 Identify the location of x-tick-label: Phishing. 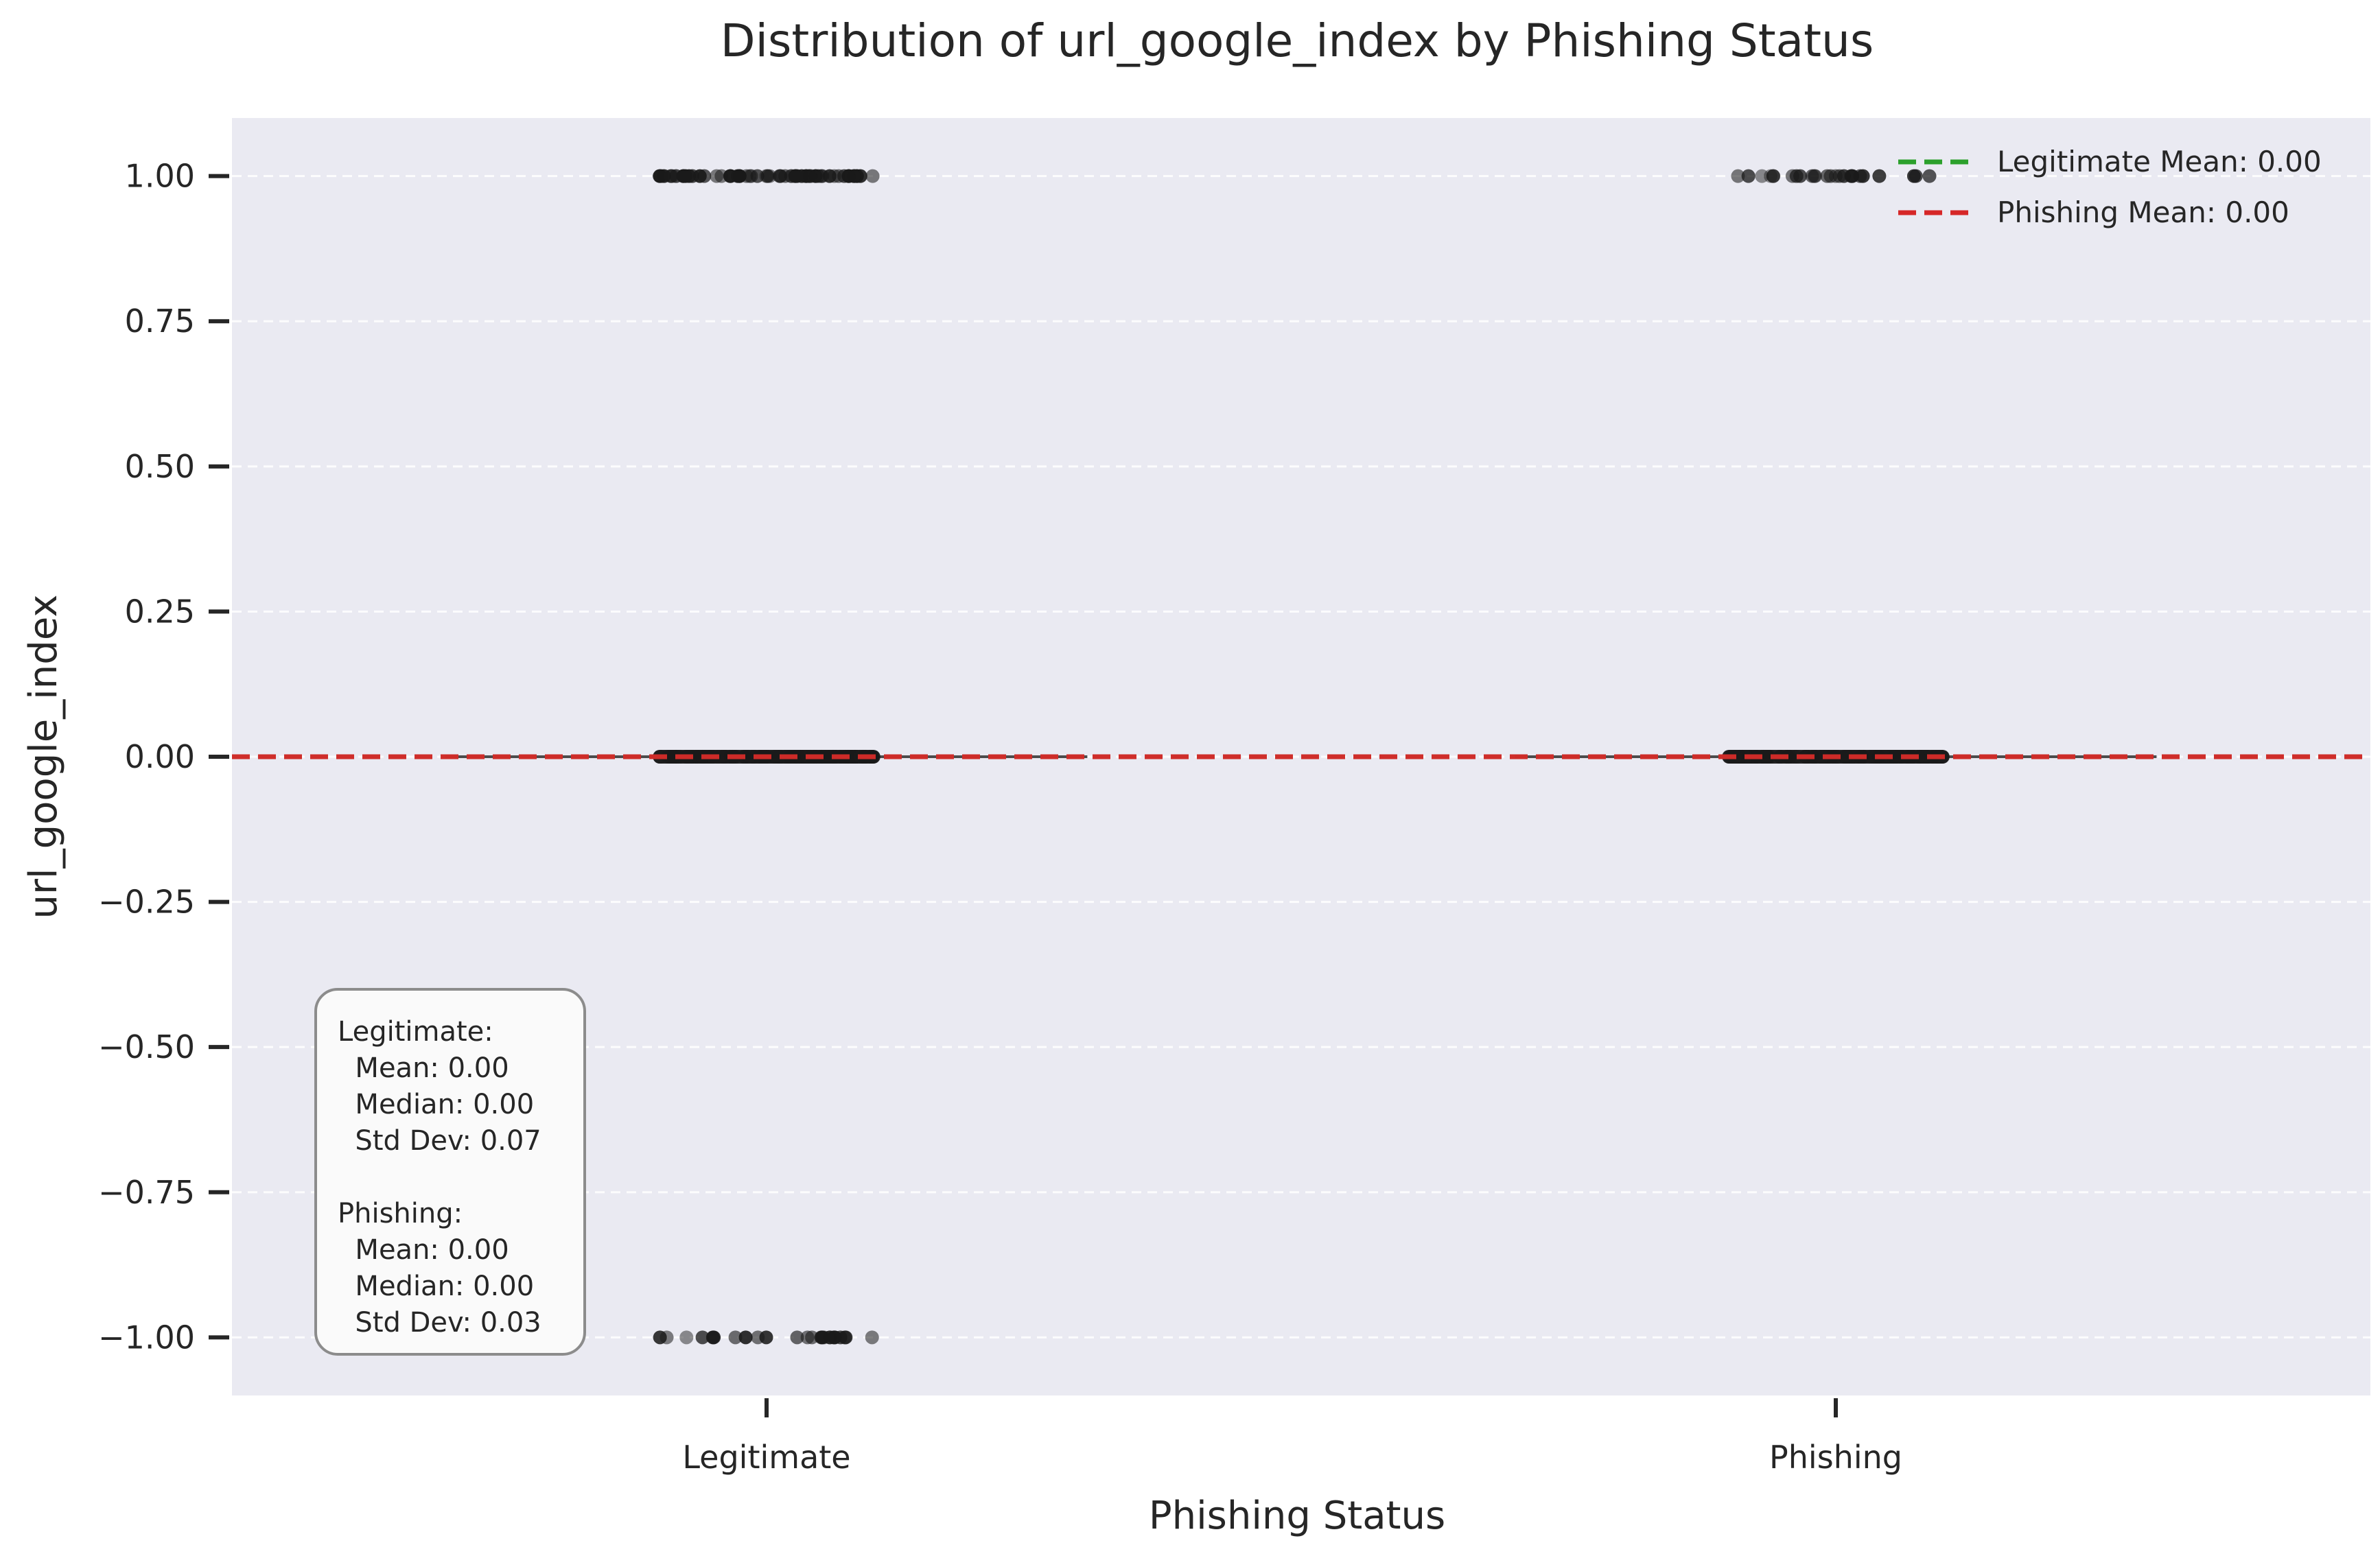
(1835, 1457).